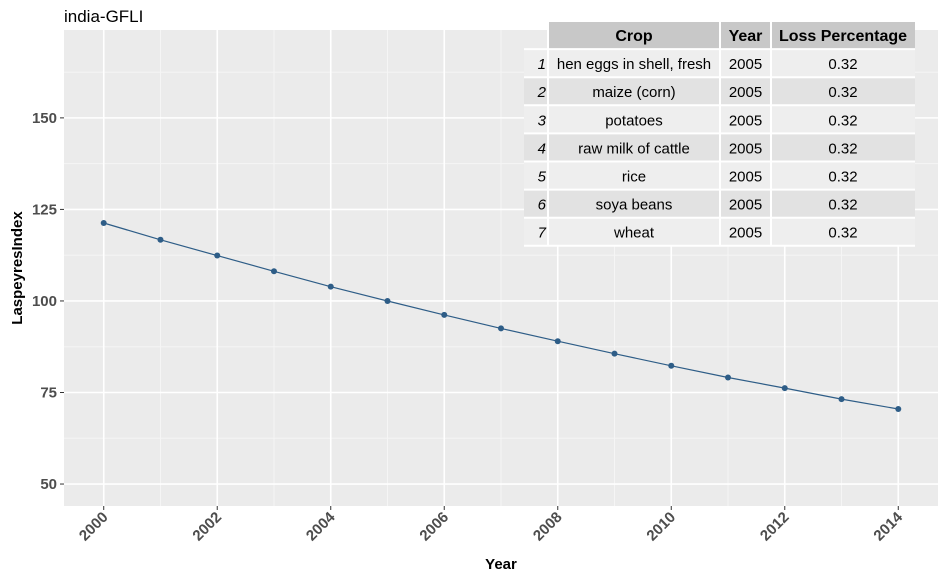 The image size is (946, 576). What do you see at coordinates (103, 16) in the screenshot?
I see `chart-title: india-GFLI` at bounding box center [103, 16].